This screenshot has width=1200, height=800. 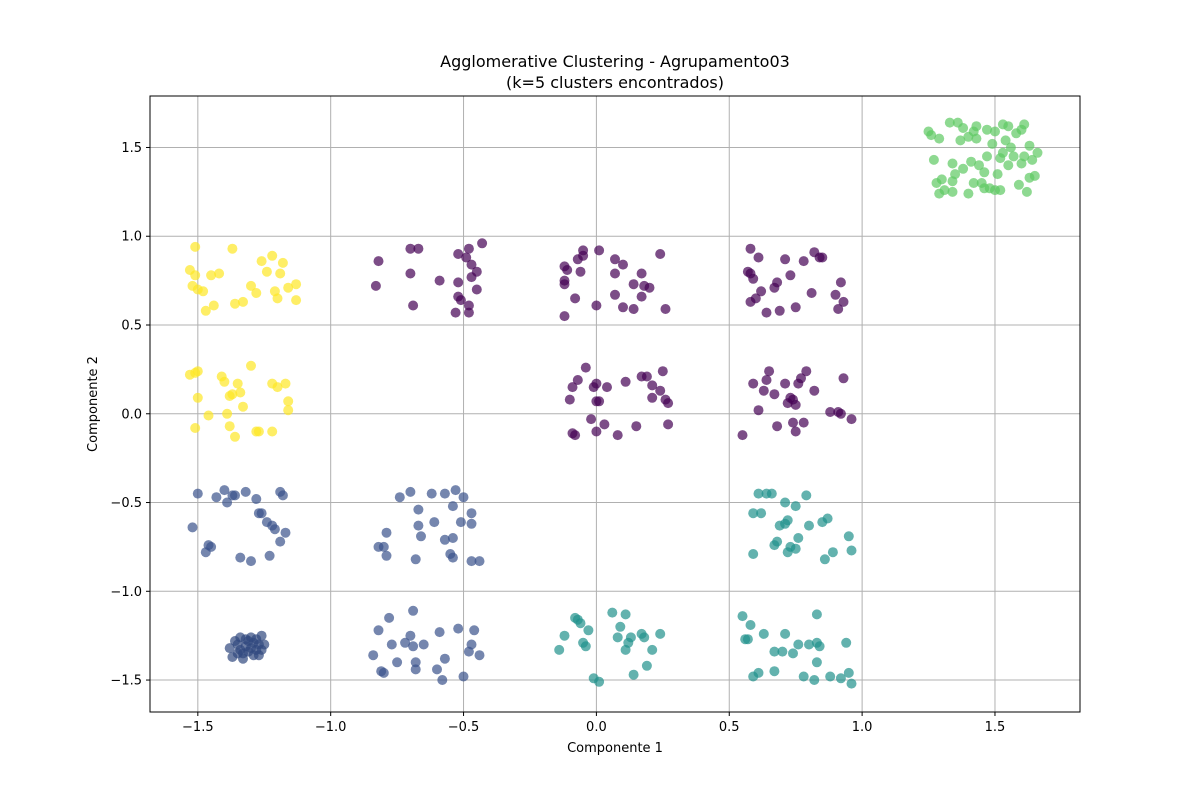 I want to click on x-tick-label: 0.5, so click(x=729, y=727).